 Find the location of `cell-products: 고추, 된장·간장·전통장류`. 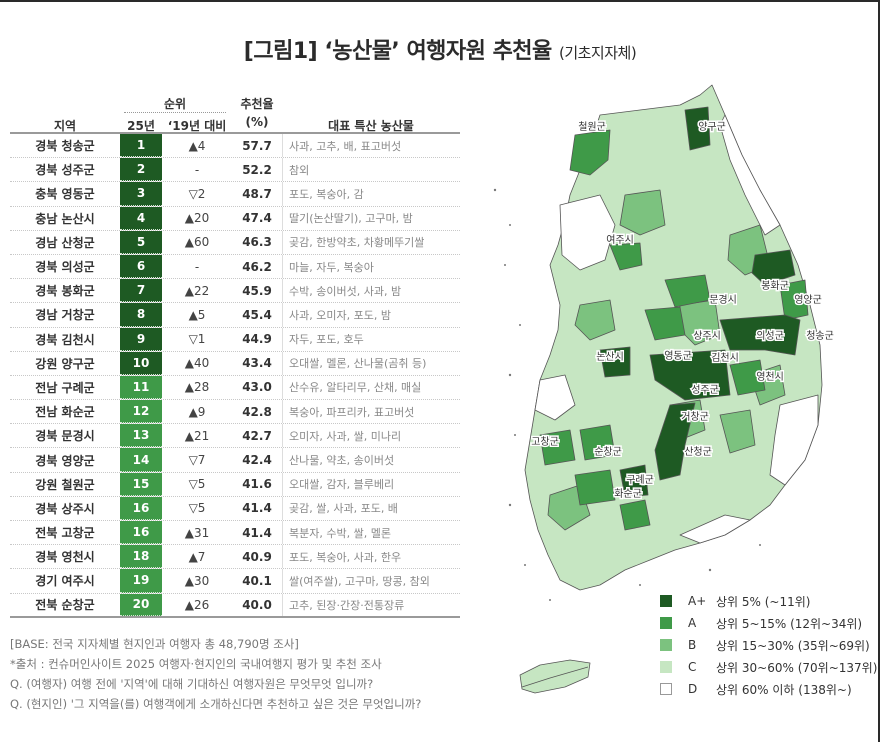

cell-products: 고추, 된장·간장·전통장류 is located at coordinates (371, 604).